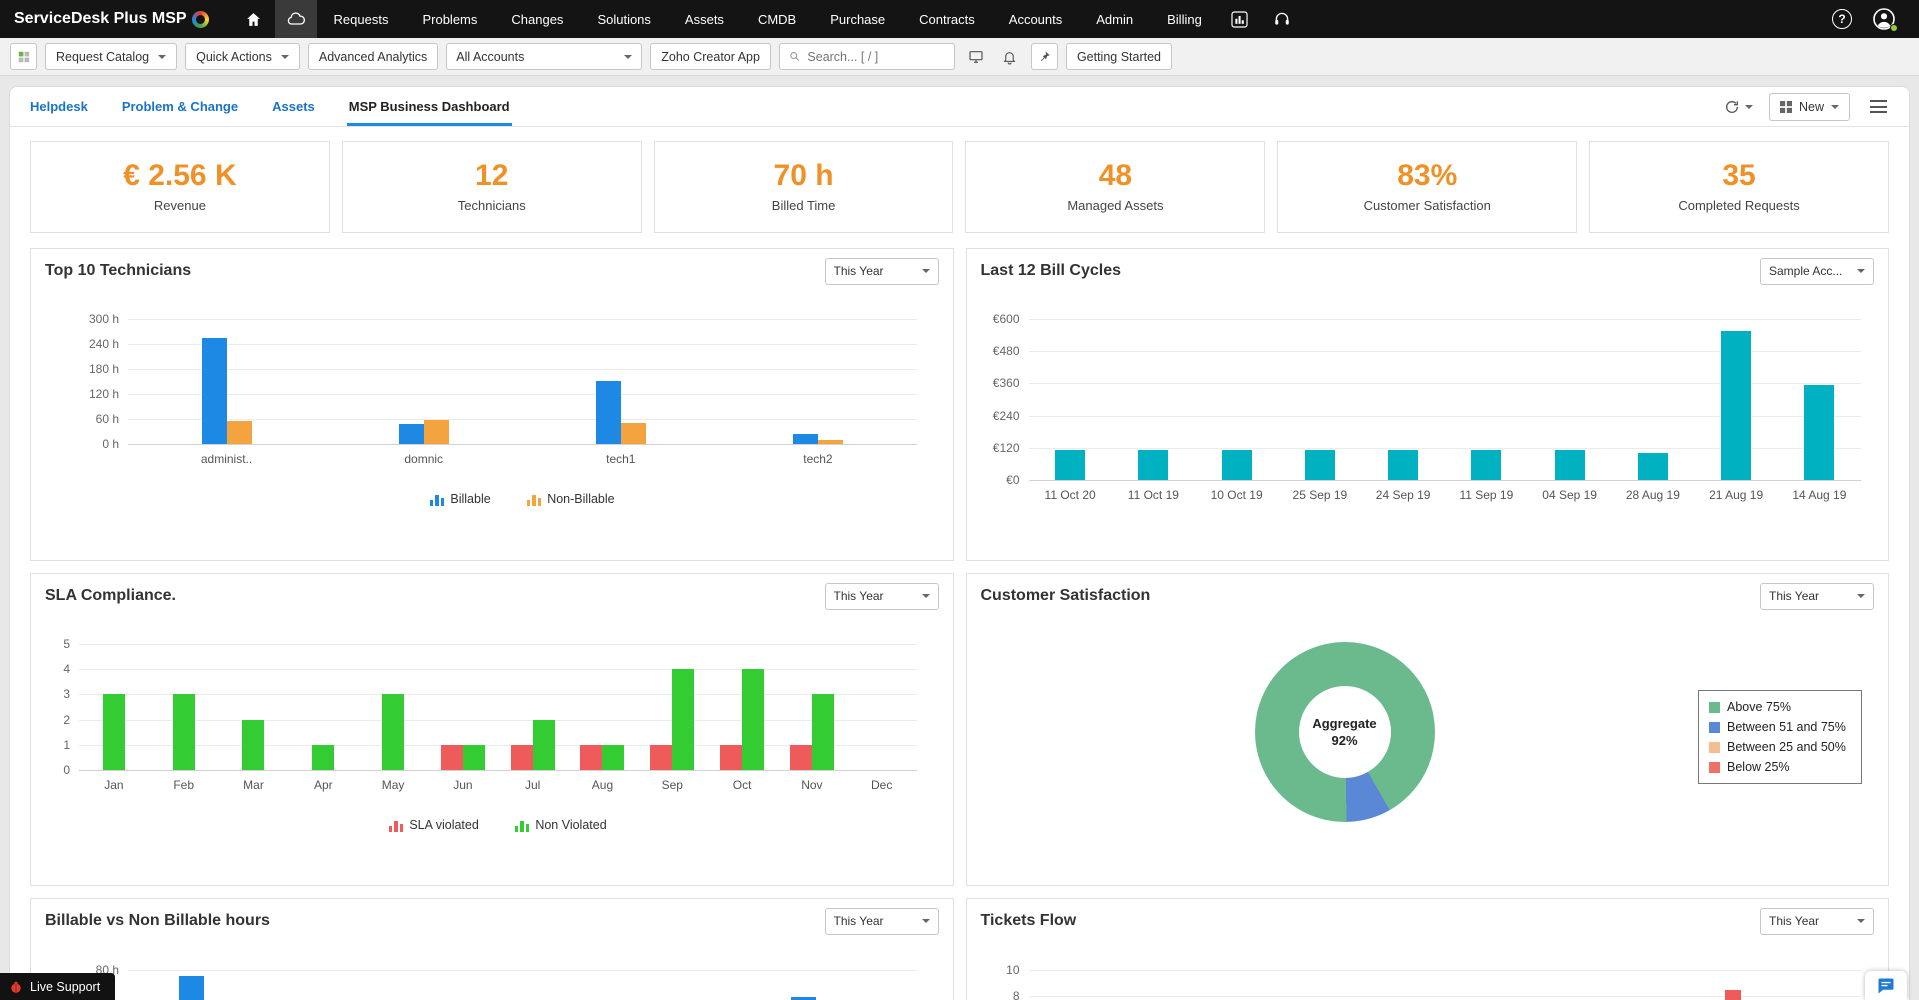 The height and width of the screenshot is (1000, 1919). Describe the element at coordinates (570, 499) in the screenshot. I see `legend-item: Non-Billable` at that location.